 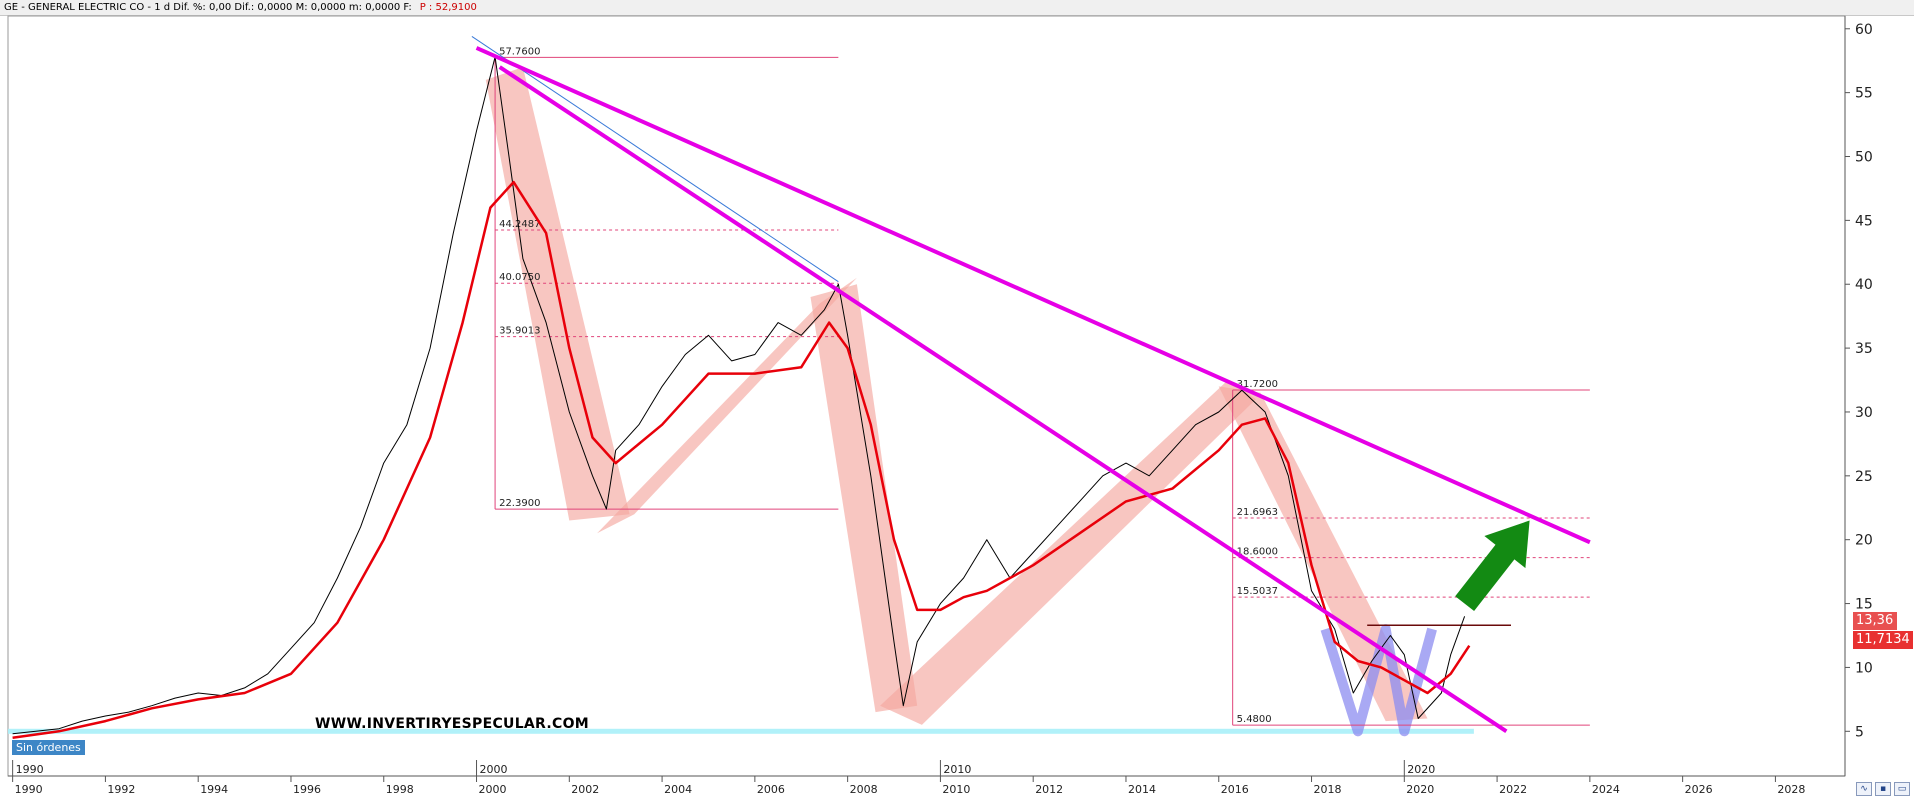 What do you see at coordinates (771, 789) in the screenshot?
I see `x-tick-label-2006: 2006` at bounding box center [771, 789].